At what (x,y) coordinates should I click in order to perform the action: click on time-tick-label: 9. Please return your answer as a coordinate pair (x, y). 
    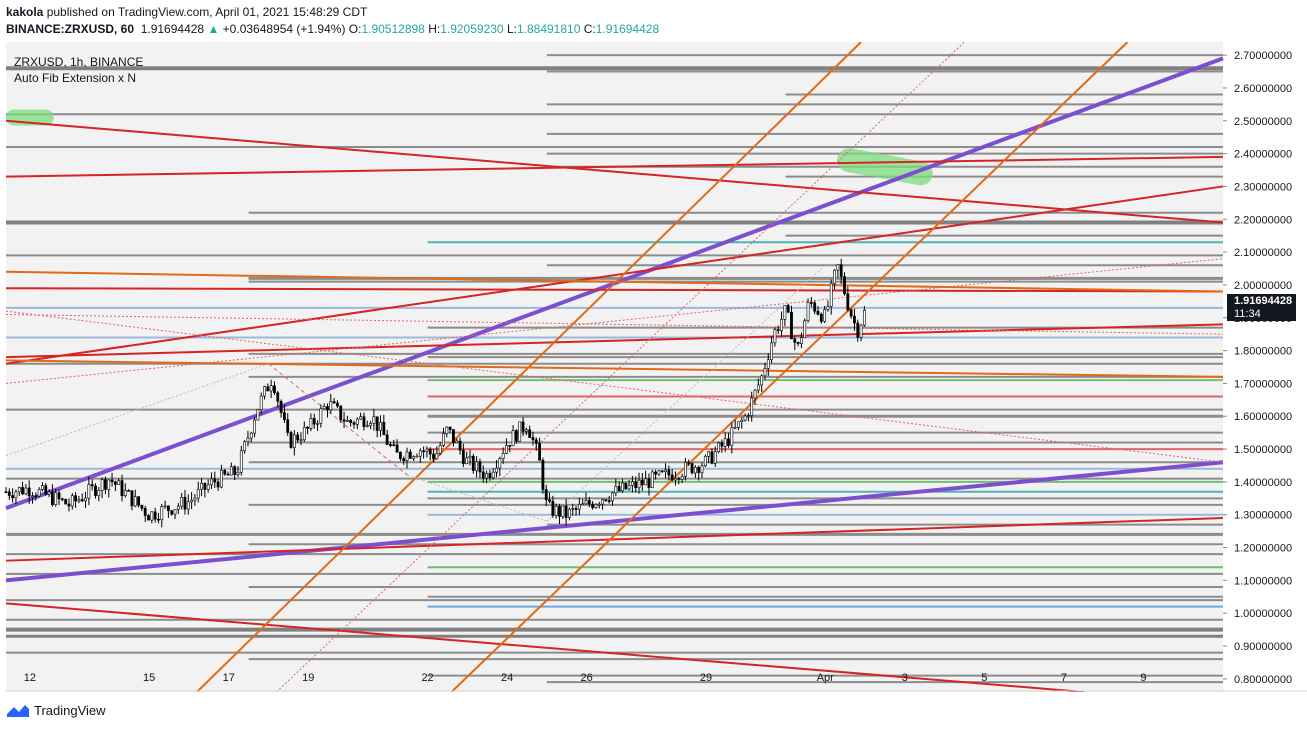
    Looking at the image, I should click on (1143, 678).